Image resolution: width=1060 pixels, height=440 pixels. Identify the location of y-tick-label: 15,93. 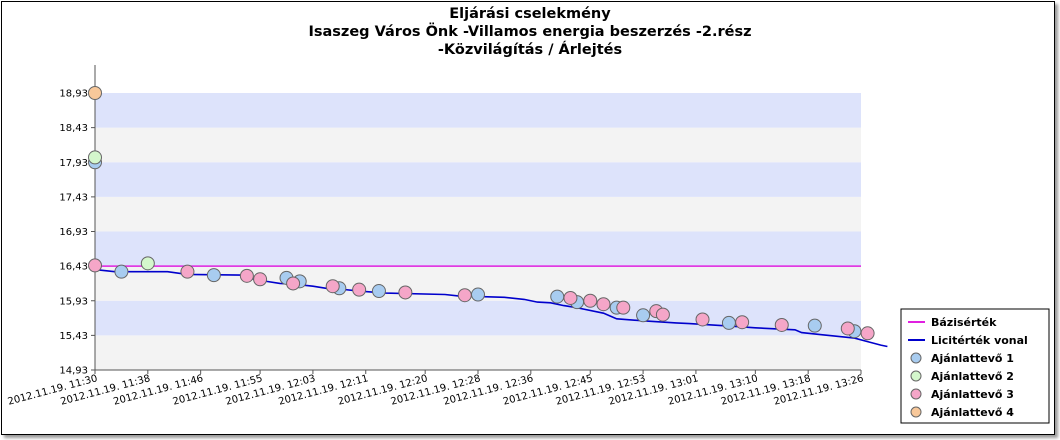
(73, 301).